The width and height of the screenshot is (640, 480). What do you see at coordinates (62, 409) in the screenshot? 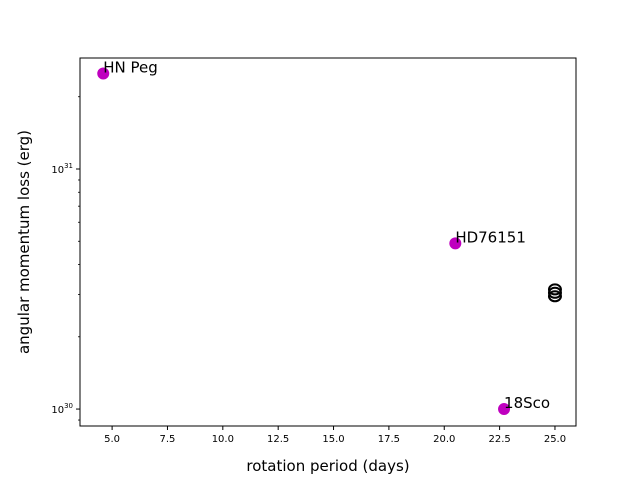
I see `y-tick-label: 1030` at bounding box center [62, 409].